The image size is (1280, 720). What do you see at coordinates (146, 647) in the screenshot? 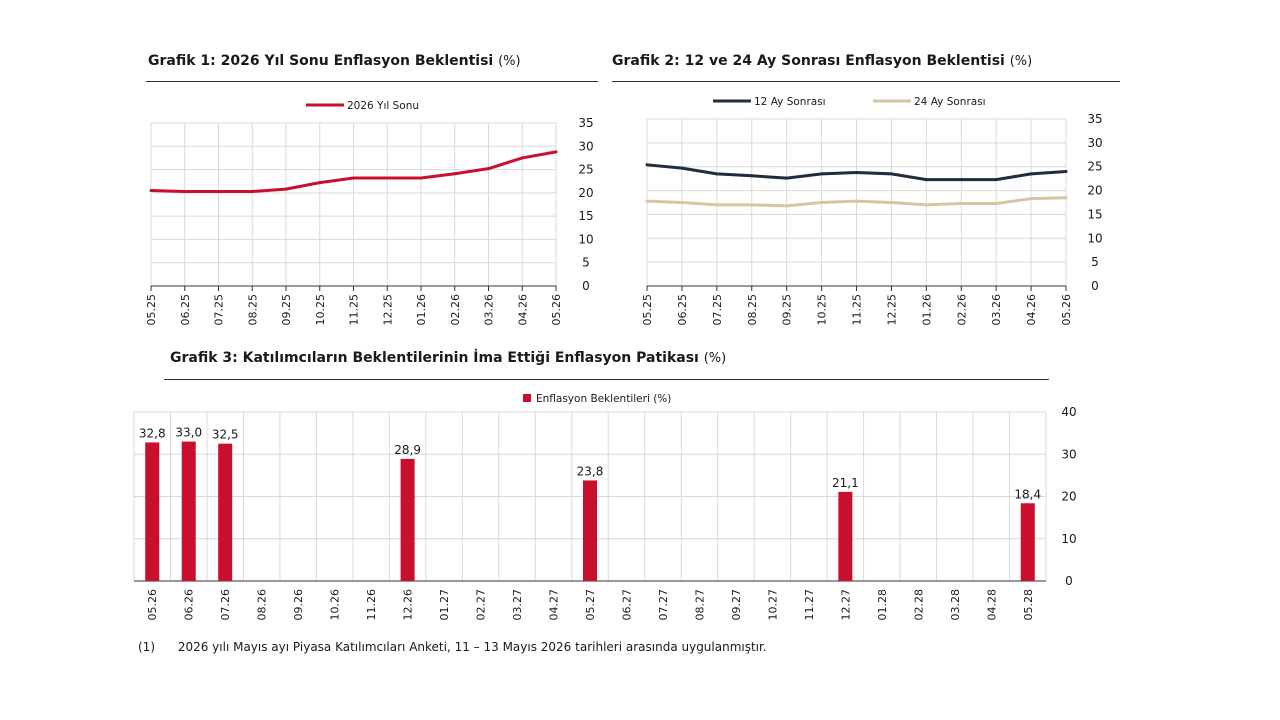
I see `footnote-number: (1)` at bounding box center [146, 647].